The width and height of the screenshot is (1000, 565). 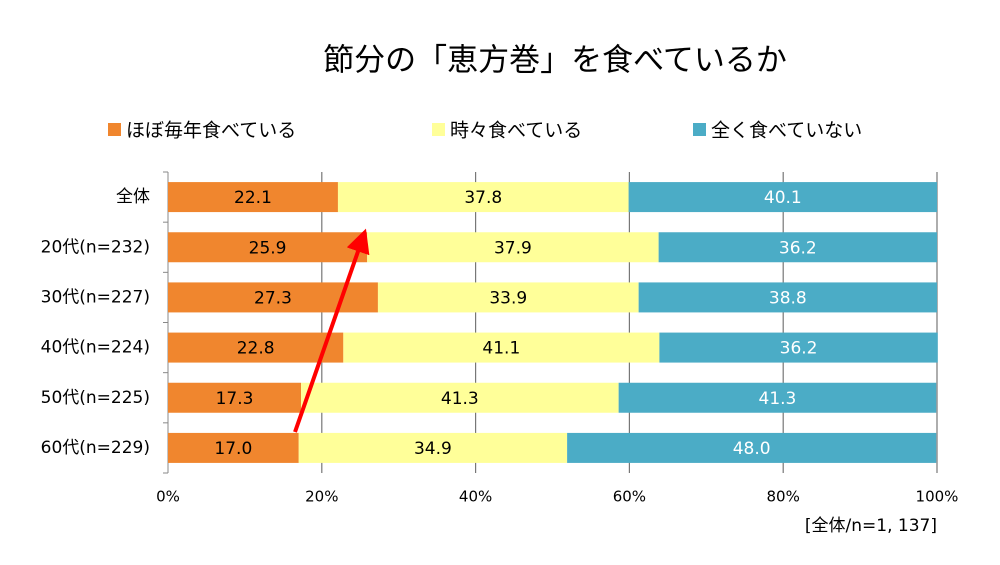 I want to click on value-label: 40.1, so click(x=783, y=198).